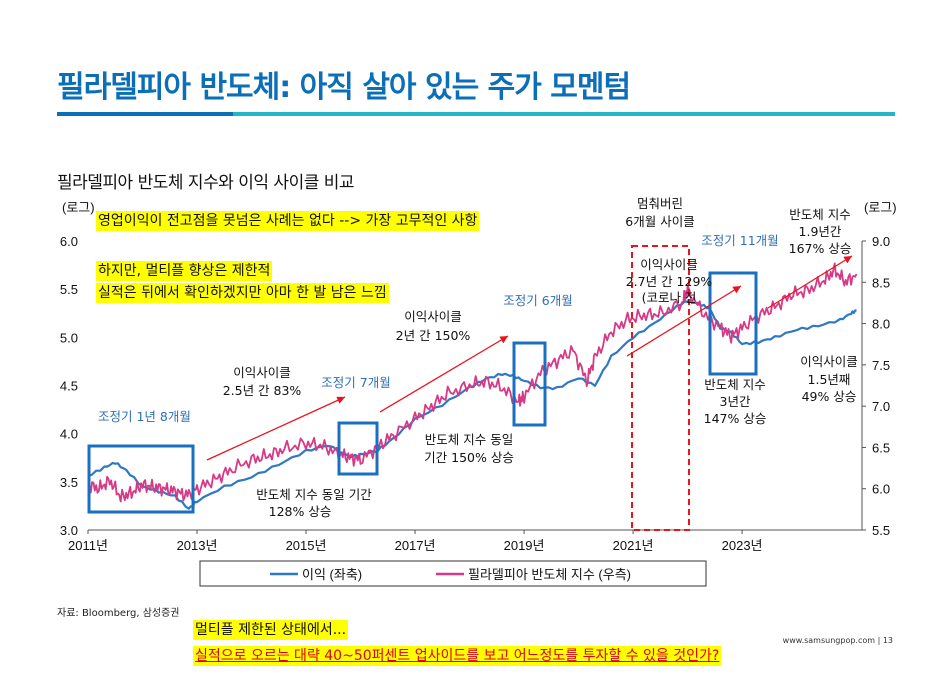 The width and height of the screenshot is (949, 684). I want to click on footer: www.samsungpop.com | 13, so click(837, 640).